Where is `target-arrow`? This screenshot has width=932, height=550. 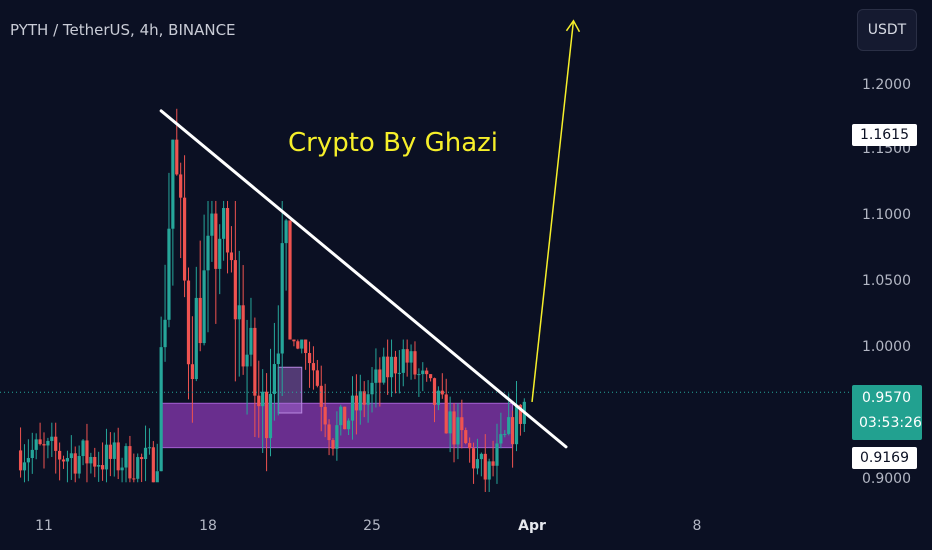 target-arrow is located at coordinates (553, 211).